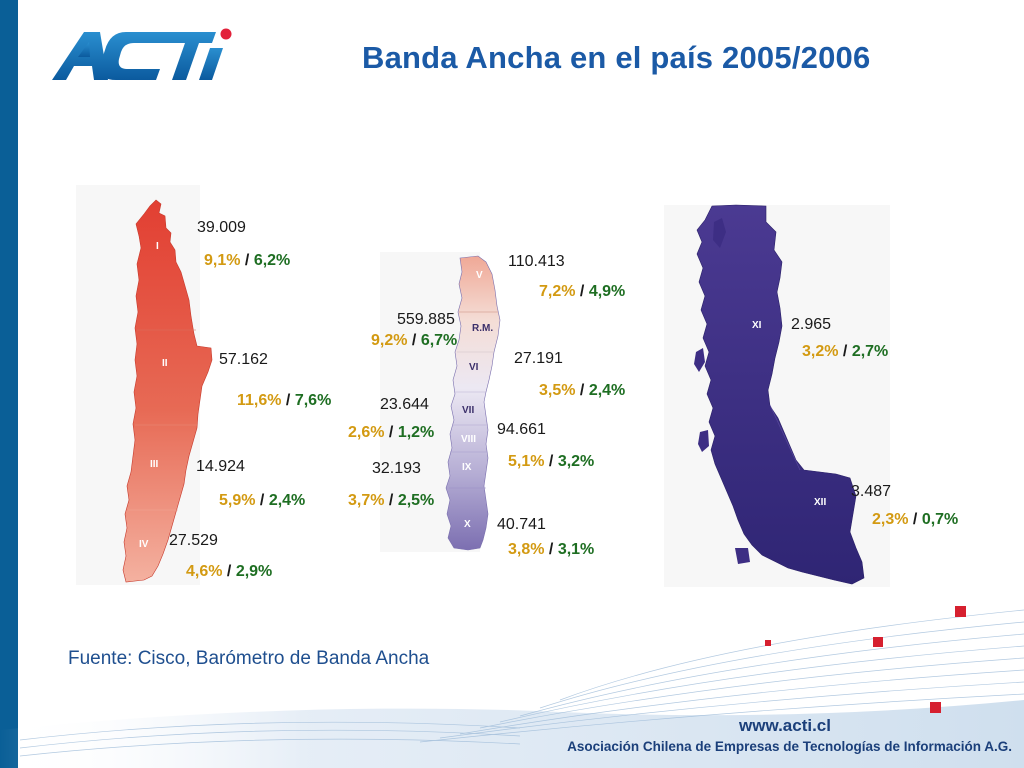 The height and width of the screenshot is (768, 1024). What do you see at coordinates (785, 725) in the screenshot?
I see `footer-url-link: www.acti.cl` at bounding box center [785, 725].